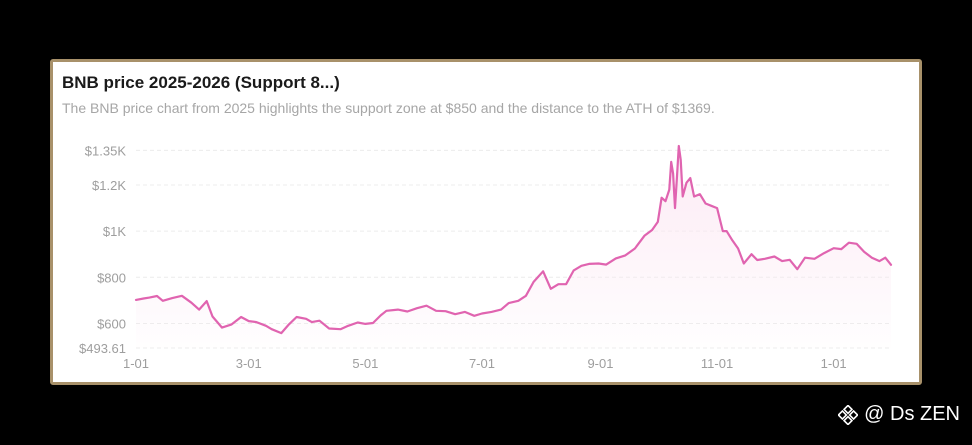 The height and width of the screenshot is (445, 972). What do you see at coordinates (111, 323) in the screenshot?
I see `y-tick-label: $600` at bounding box center [111, 323].